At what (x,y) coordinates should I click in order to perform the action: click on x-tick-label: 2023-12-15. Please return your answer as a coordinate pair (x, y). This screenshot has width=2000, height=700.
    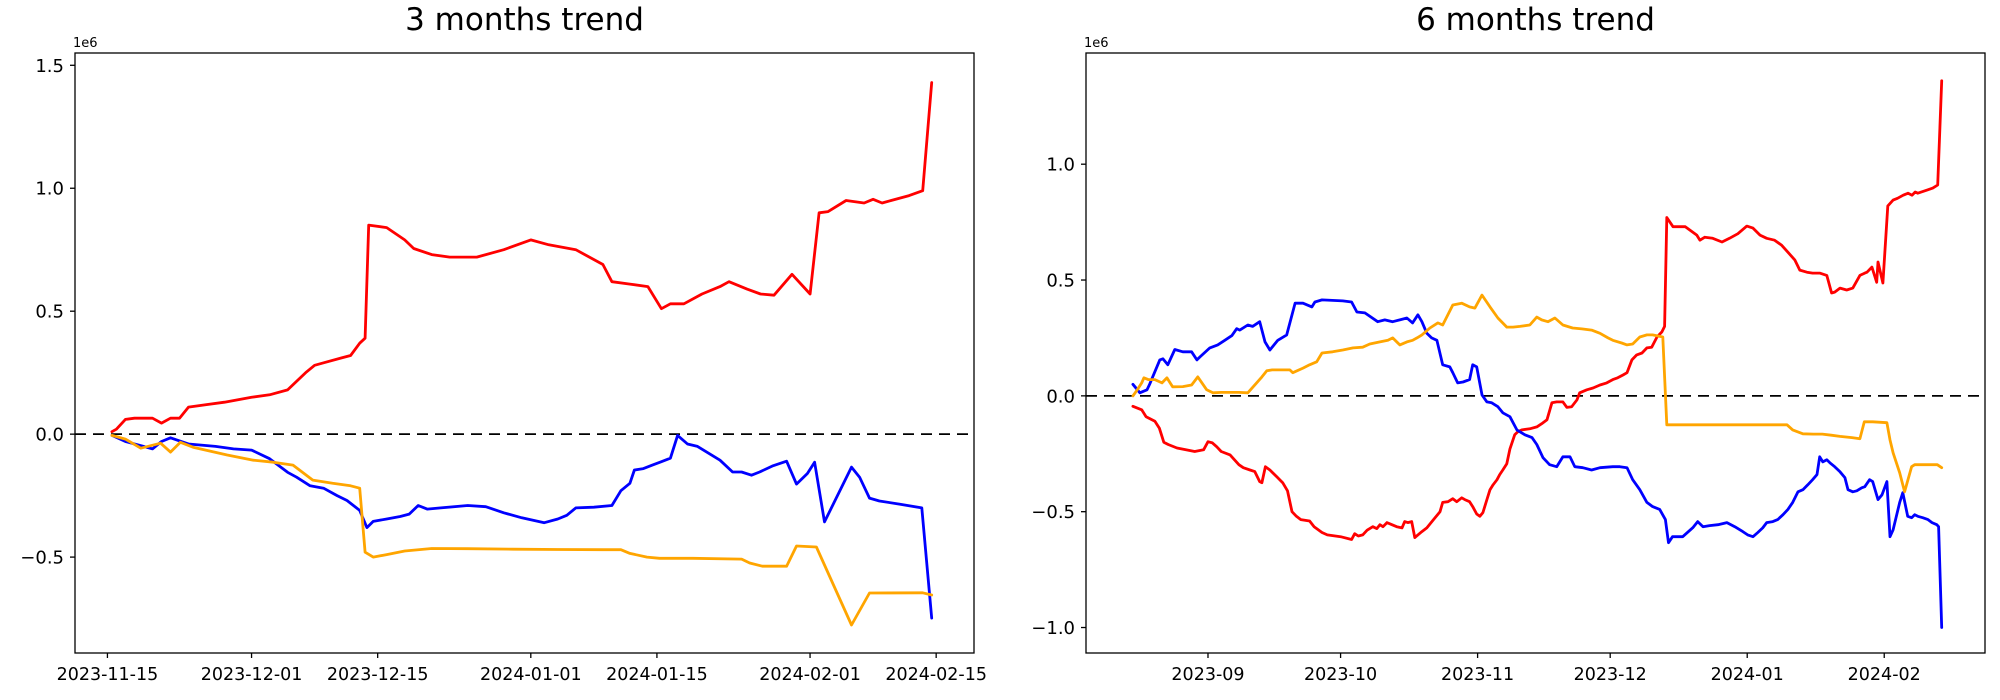
    Looking at the image, I should click on (378, 675).